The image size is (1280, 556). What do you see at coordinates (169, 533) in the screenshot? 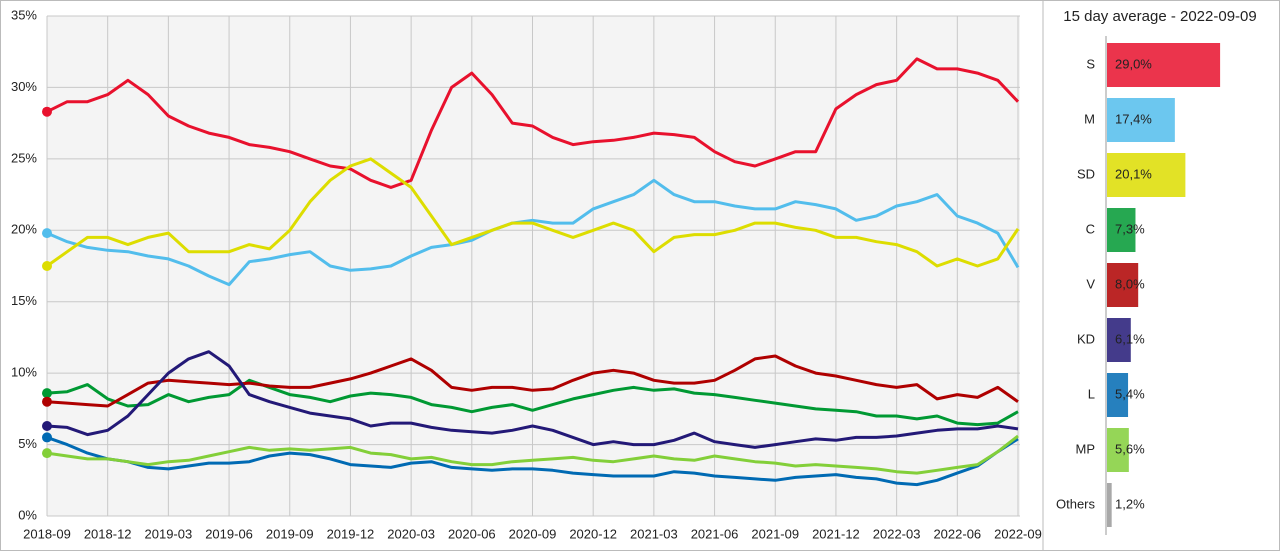
I see `x-tick-label: 2019-03` at bounding box center [169, 533].